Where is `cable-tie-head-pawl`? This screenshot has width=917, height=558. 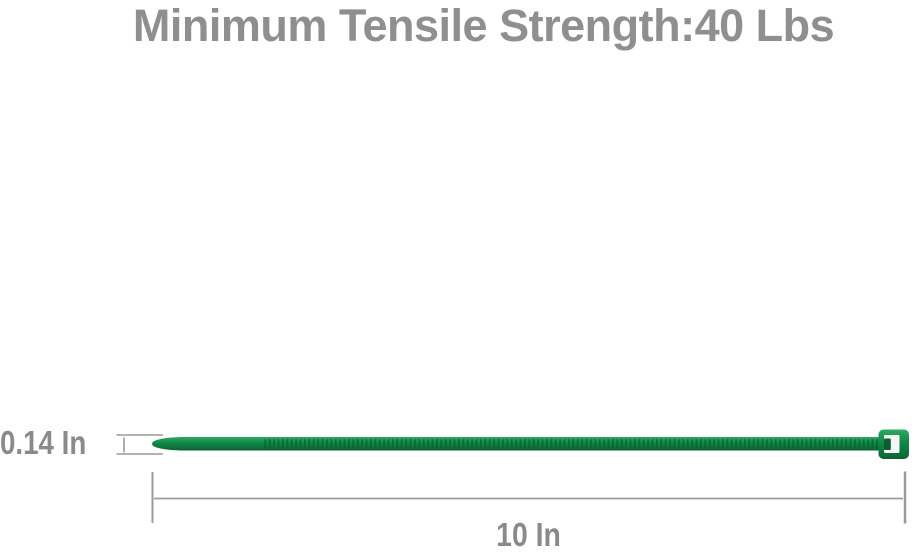 cable-tie-head-pawl is located at coordinates (887, 444).